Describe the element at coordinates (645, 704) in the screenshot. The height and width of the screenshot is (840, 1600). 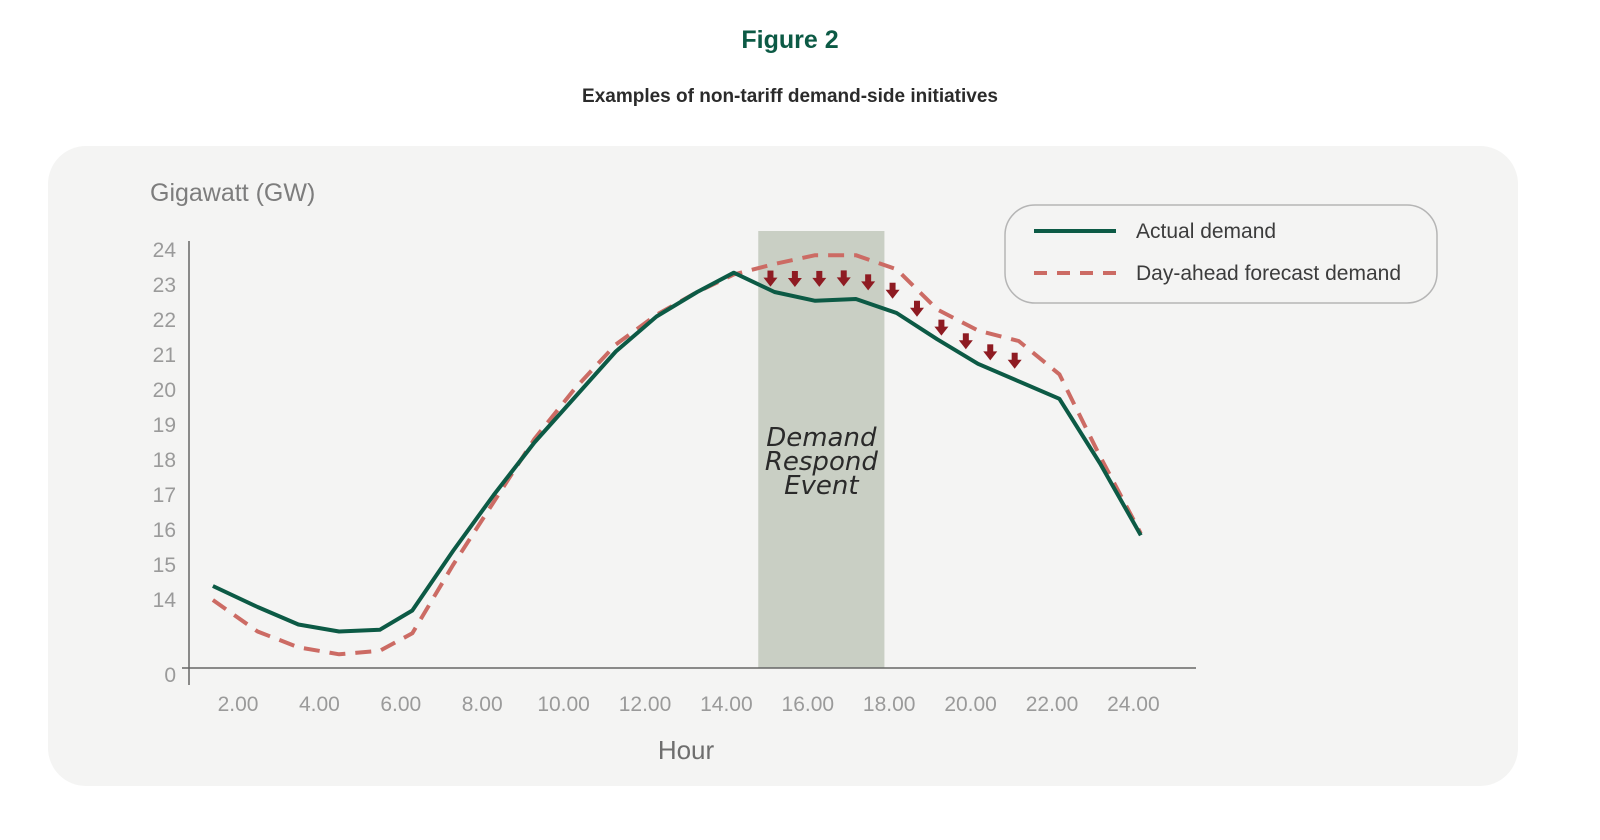
I see `x-tick-label: 12.00` at that location.